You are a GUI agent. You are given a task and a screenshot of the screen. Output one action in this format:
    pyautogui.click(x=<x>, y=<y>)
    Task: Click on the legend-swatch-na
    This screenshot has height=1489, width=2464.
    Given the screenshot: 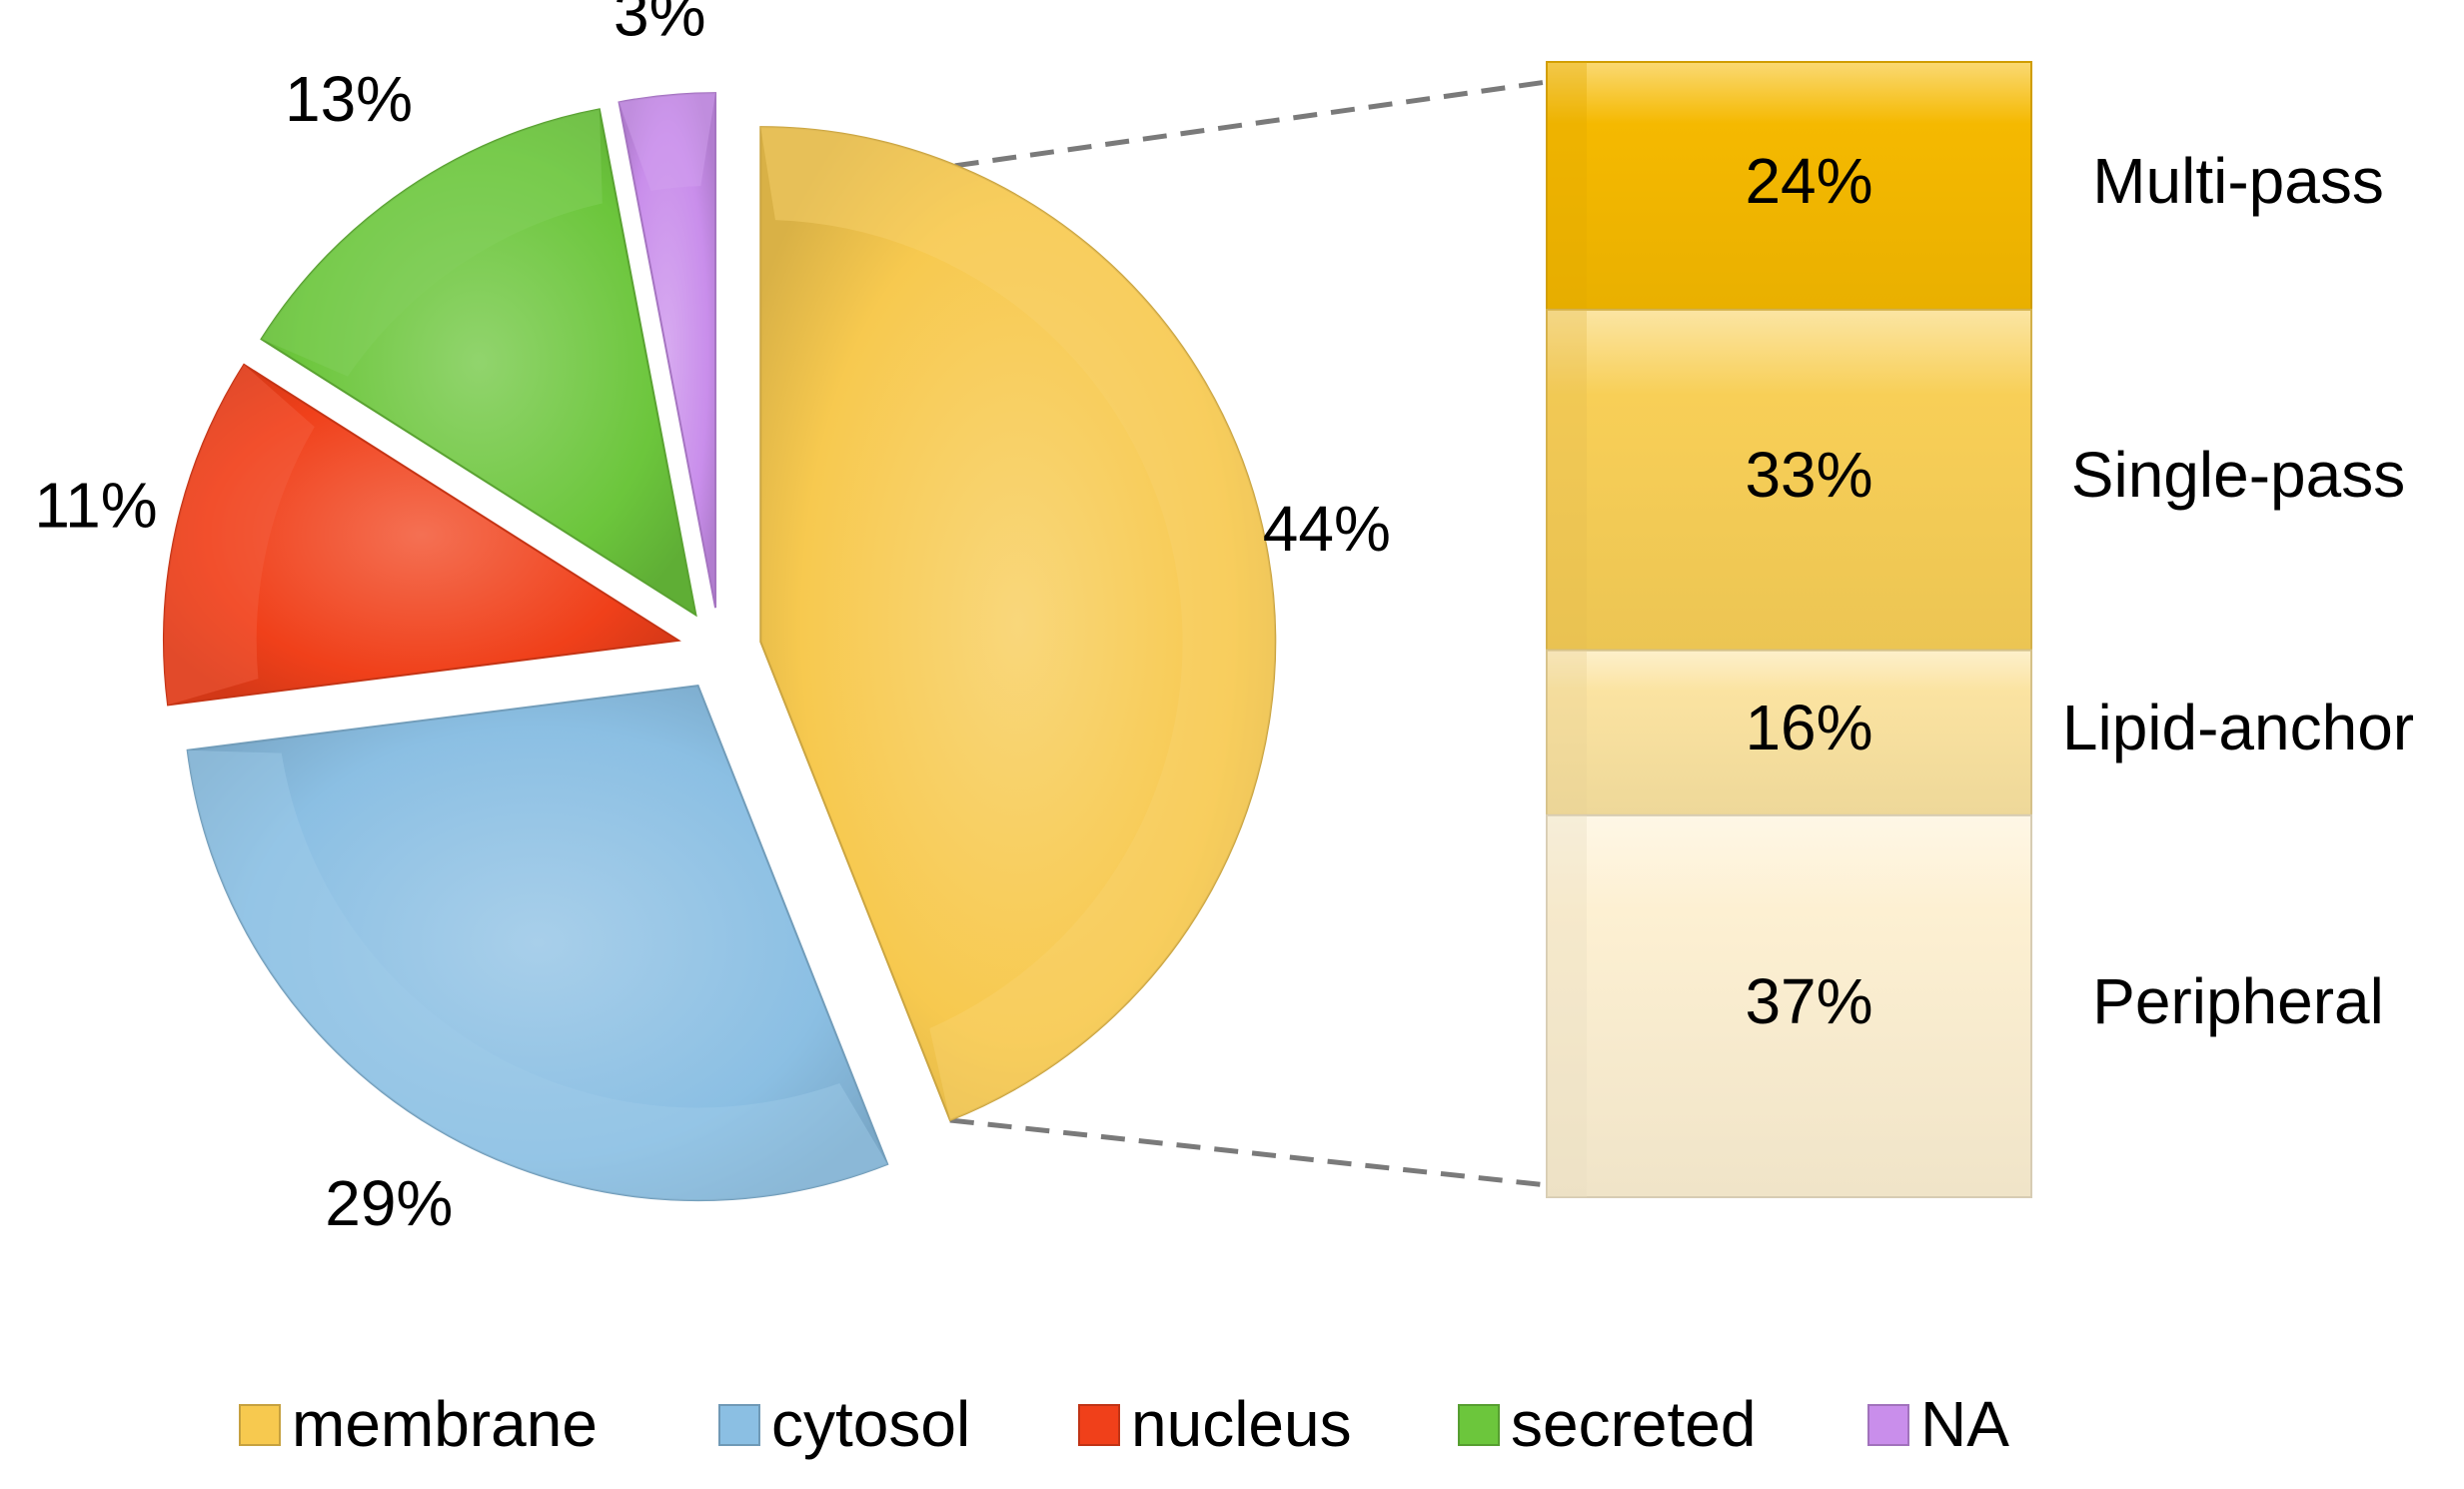 What is the action you would take?
    pyautogui.click(x=1888, y=1425)
    